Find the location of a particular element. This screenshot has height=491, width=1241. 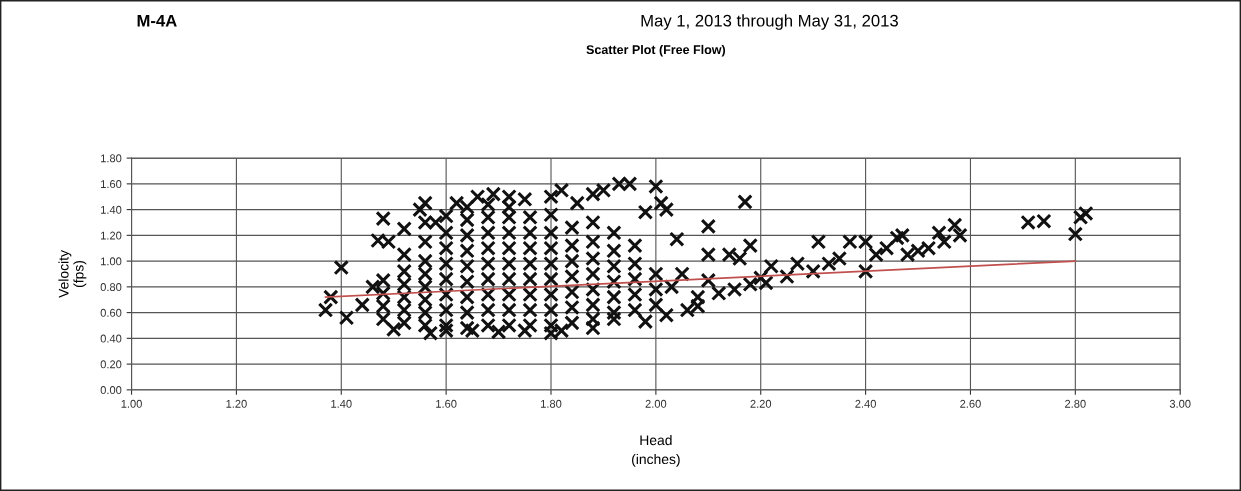

x-tick-label: 1.80 is located at coordinates (551, 403).